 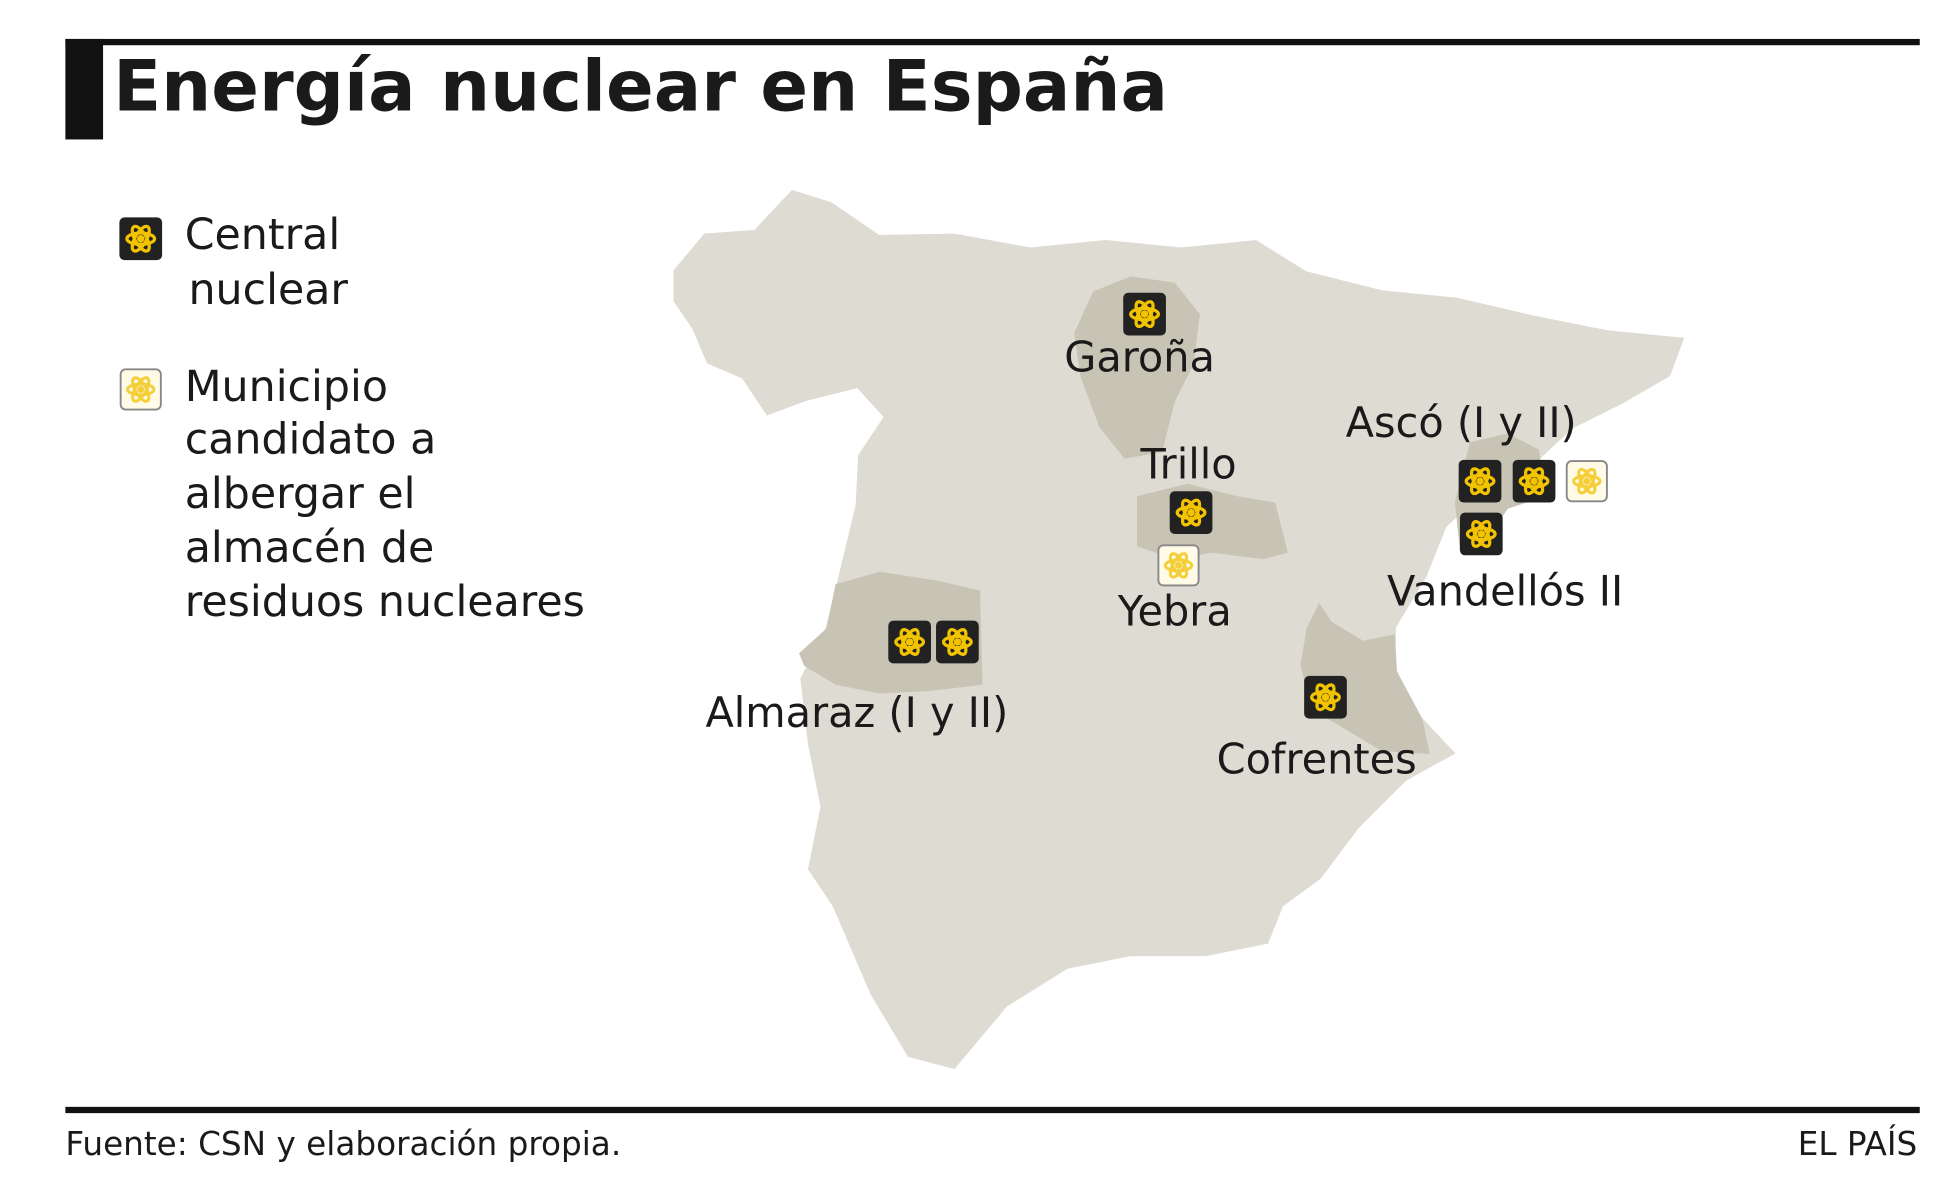 What do you see at coordinates (268, 290) in the screenshot?
I see `legend-label: nuclear` at bounding box center [268, 290].